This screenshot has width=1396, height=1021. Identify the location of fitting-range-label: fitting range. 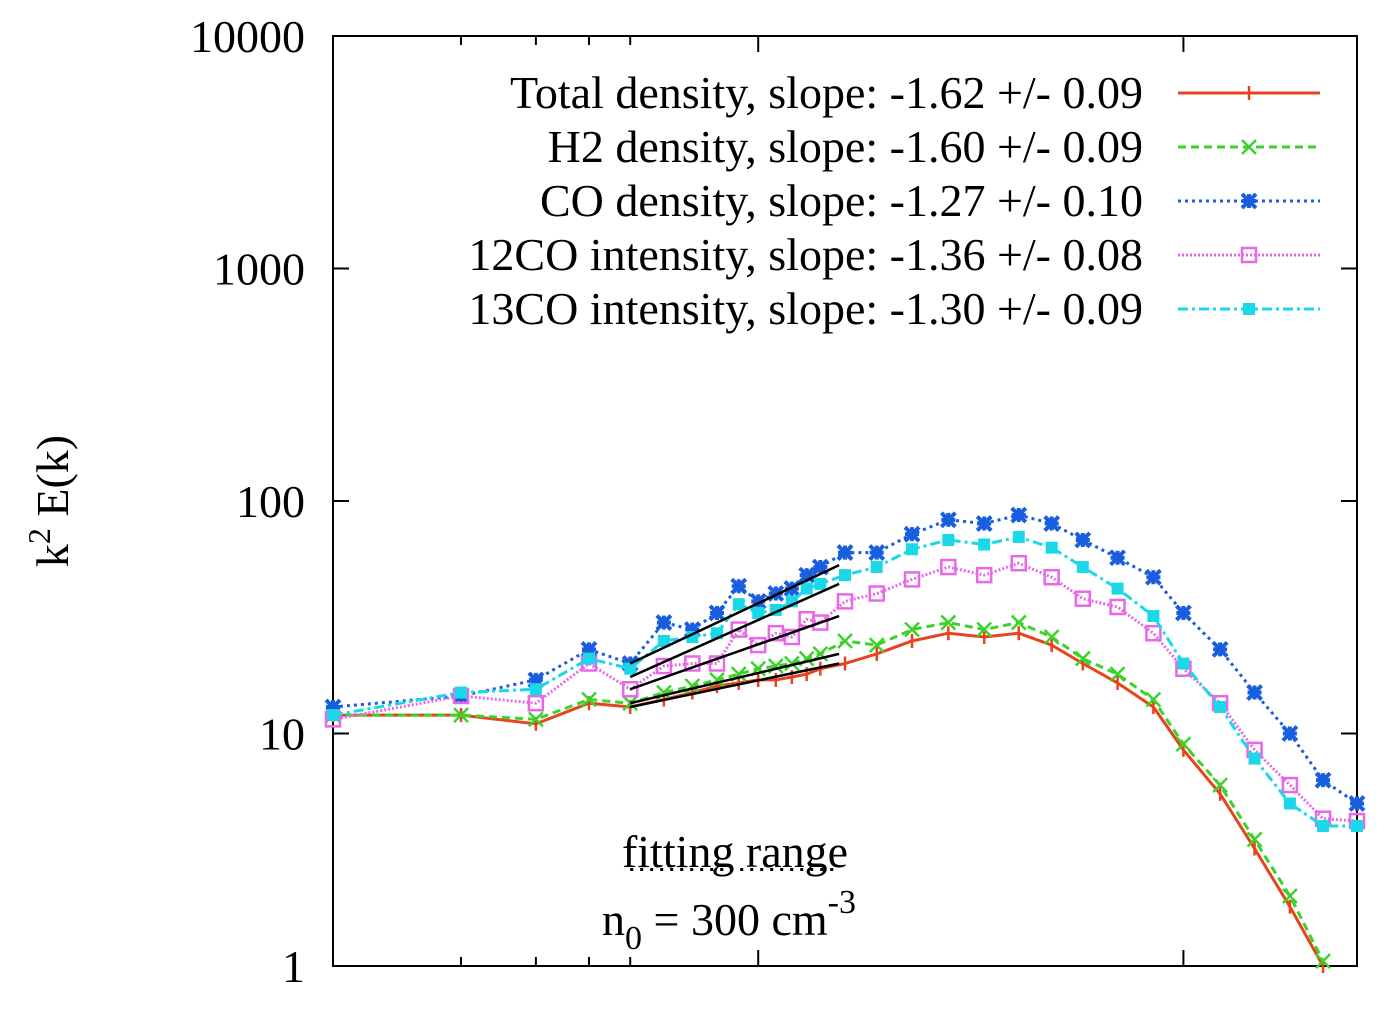
(735, 851).